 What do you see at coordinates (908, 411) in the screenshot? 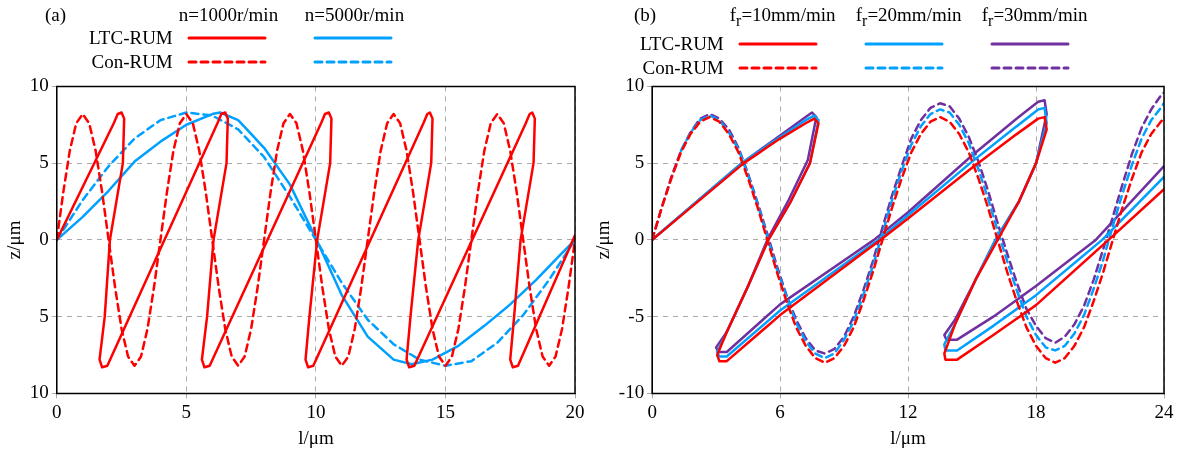
I see `x-tick-label: 12` at bounding box center [908, 411].